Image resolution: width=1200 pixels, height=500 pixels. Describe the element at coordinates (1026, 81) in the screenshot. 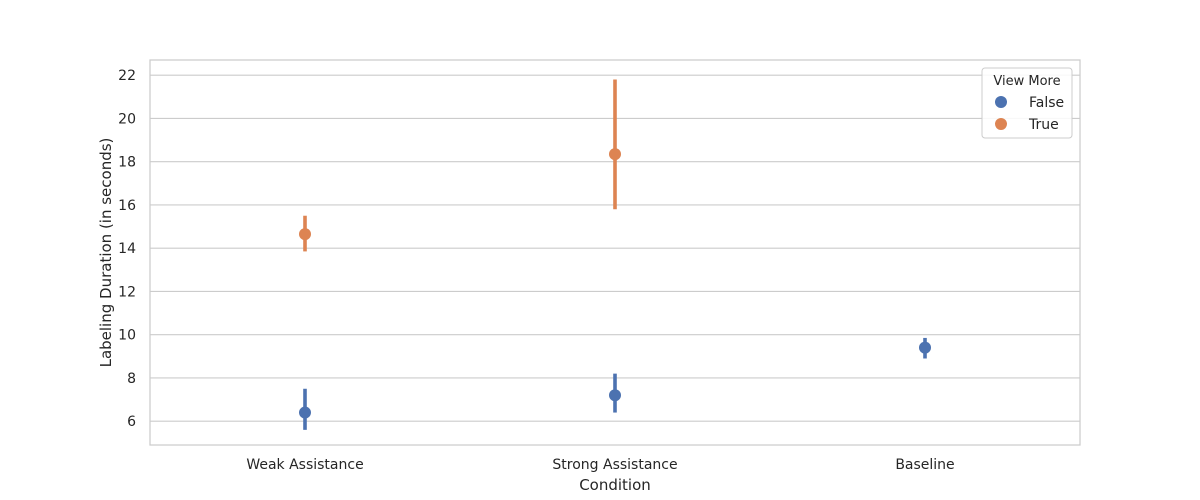

I see `legend-title: View More` at that location.